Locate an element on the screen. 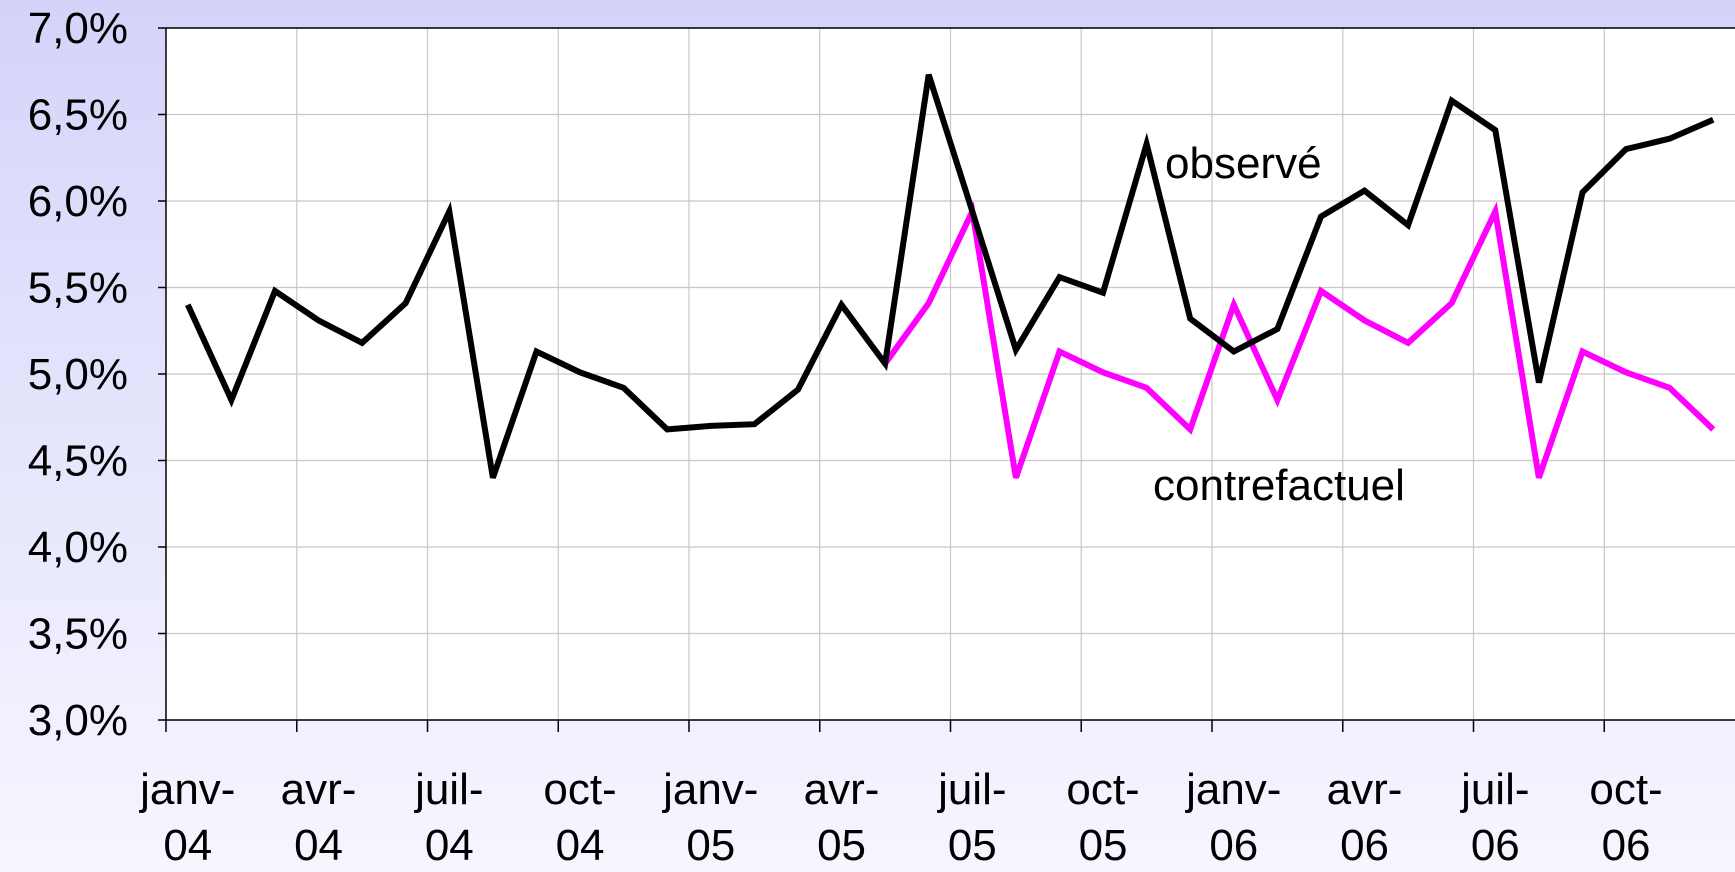  y-tick-label: 3,5% is located at coordinates (78, 634).